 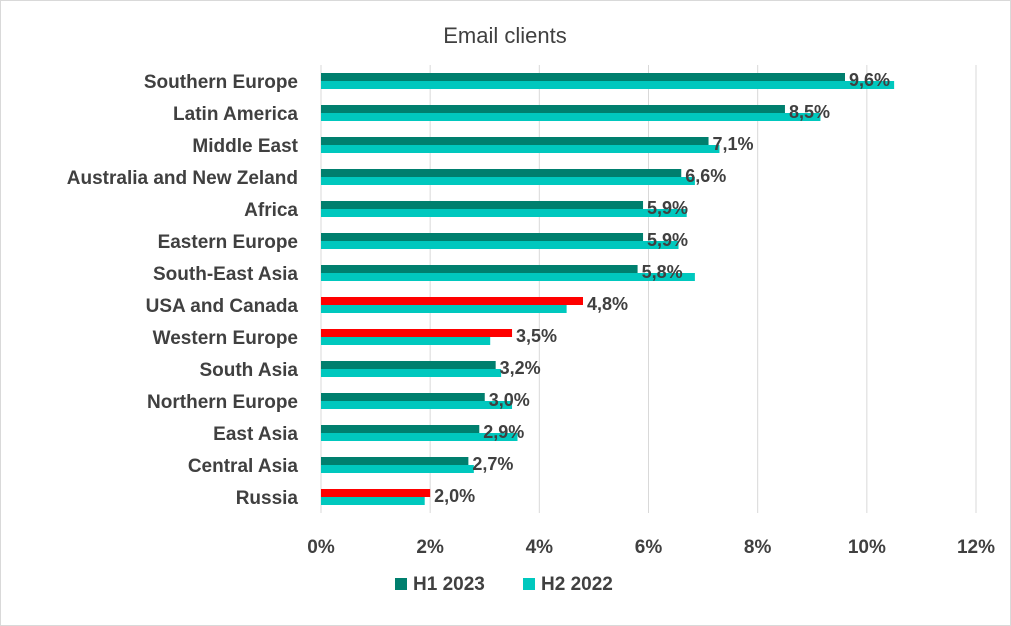 I want to click on category-label: Middle East, so click(x=245, y=146).